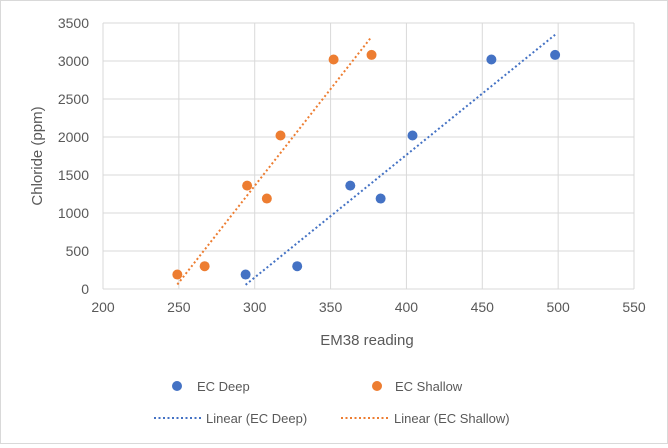  Describe the element at coordinates (256, 418) in the screenshot. I see `legend-label-linear-ec-deep: Linear (EC Deep)` at that location.